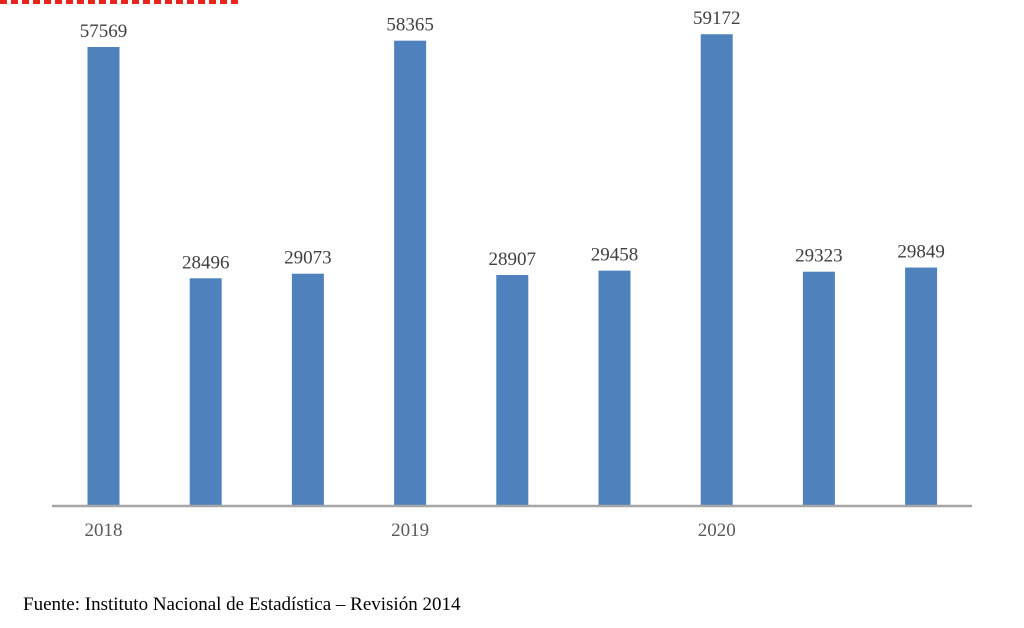  What do you see at coordinates (615, 255) in the screenshot?
I see `data-label: 29458` at bounding box center [615, 255].